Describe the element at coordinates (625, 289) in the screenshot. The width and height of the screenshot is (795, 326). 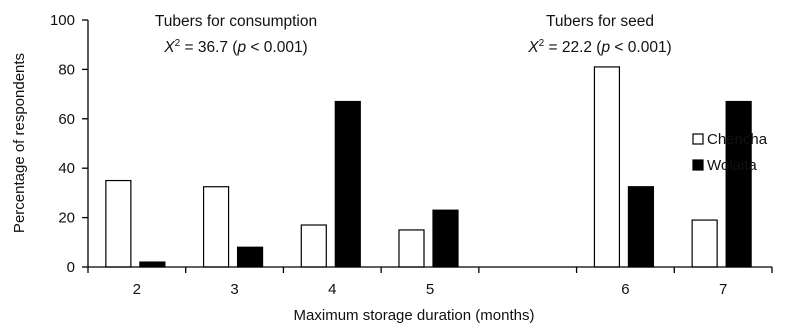
I see `x-tick-label: 6` at that location.